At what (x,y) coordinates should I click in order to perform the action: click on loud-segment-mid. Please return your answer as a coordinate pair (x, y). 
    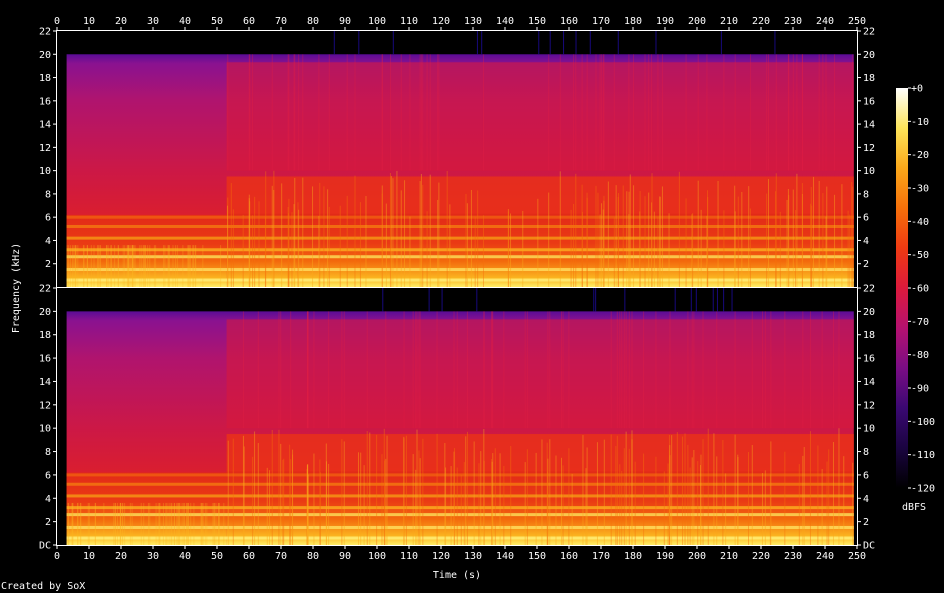
    Looking at the image, I should click on (540, 455).